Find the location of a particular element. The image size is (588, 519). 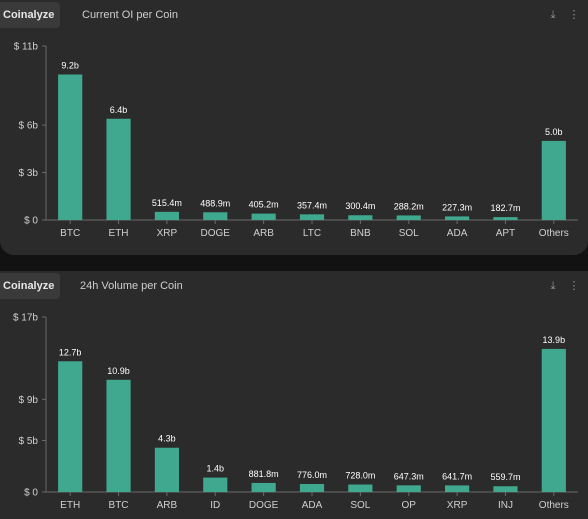

bar-data-label: 488.9m is located at coordinates (215, 203).